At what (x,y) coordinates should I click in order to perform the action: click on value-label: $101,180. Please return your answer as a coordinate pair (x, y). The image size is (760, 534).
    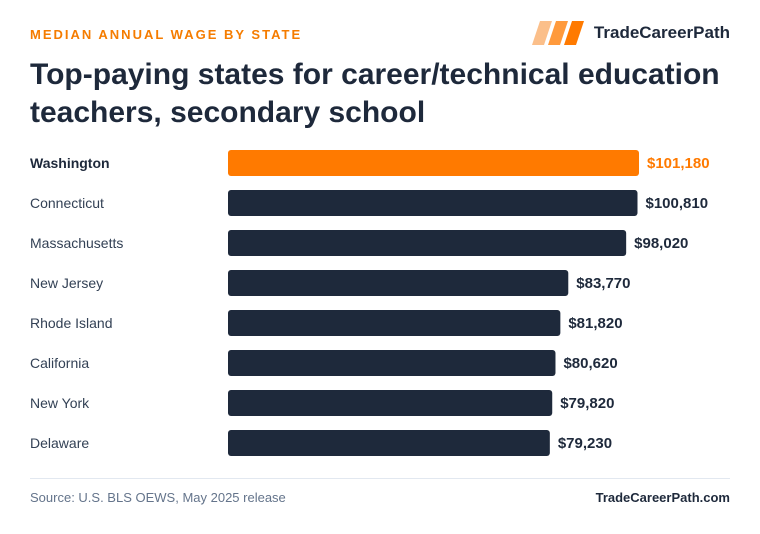
    Looking at the image, I should click on (678, 163).